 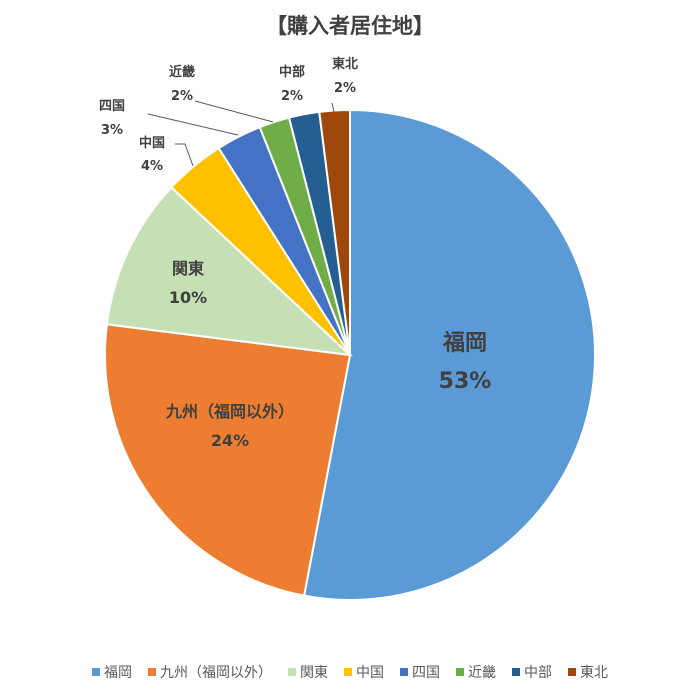 I want to click on legend-item: 近畿, so click(x=476, y=672).